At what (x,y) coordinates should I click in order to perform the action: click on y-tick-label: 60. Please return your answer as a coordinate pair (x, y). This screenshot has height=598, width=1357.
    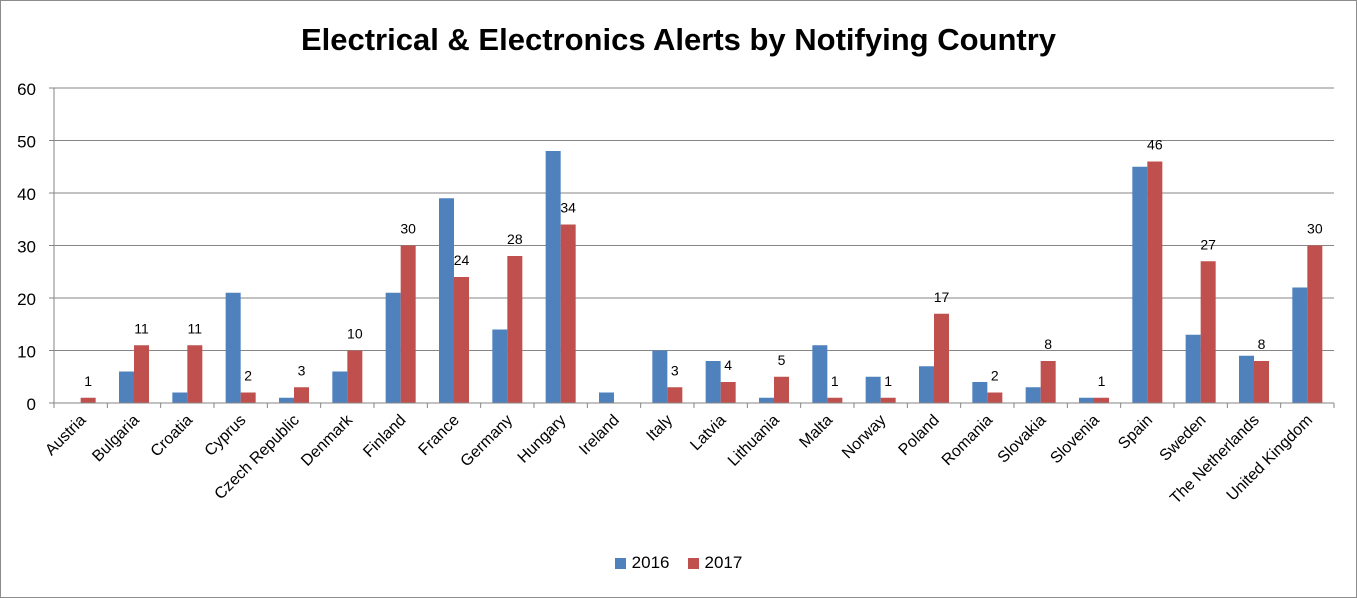
    Looking at the image, I should click on (26, 89).